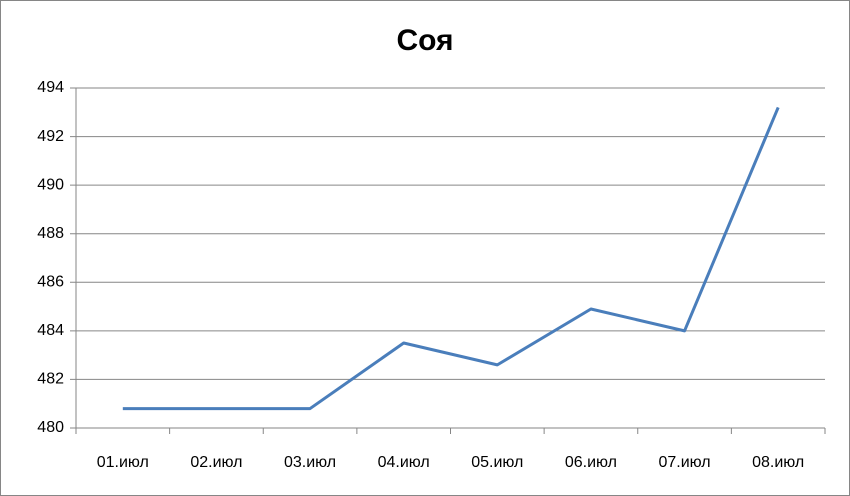 The image size is (850, 496). I want to click on y-tick-label: 482, so click(50, 379).